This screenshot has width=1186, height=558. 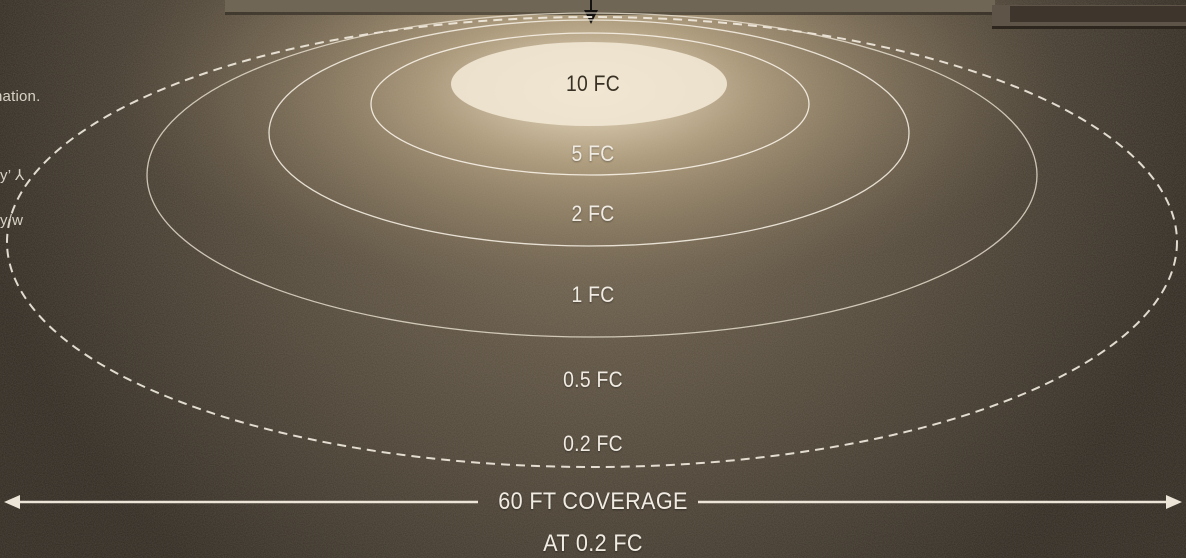 What do you see at coordinates (1089, 27) in the screenshot?
I see `door-step-edge` at bounding box center [1089, 27].